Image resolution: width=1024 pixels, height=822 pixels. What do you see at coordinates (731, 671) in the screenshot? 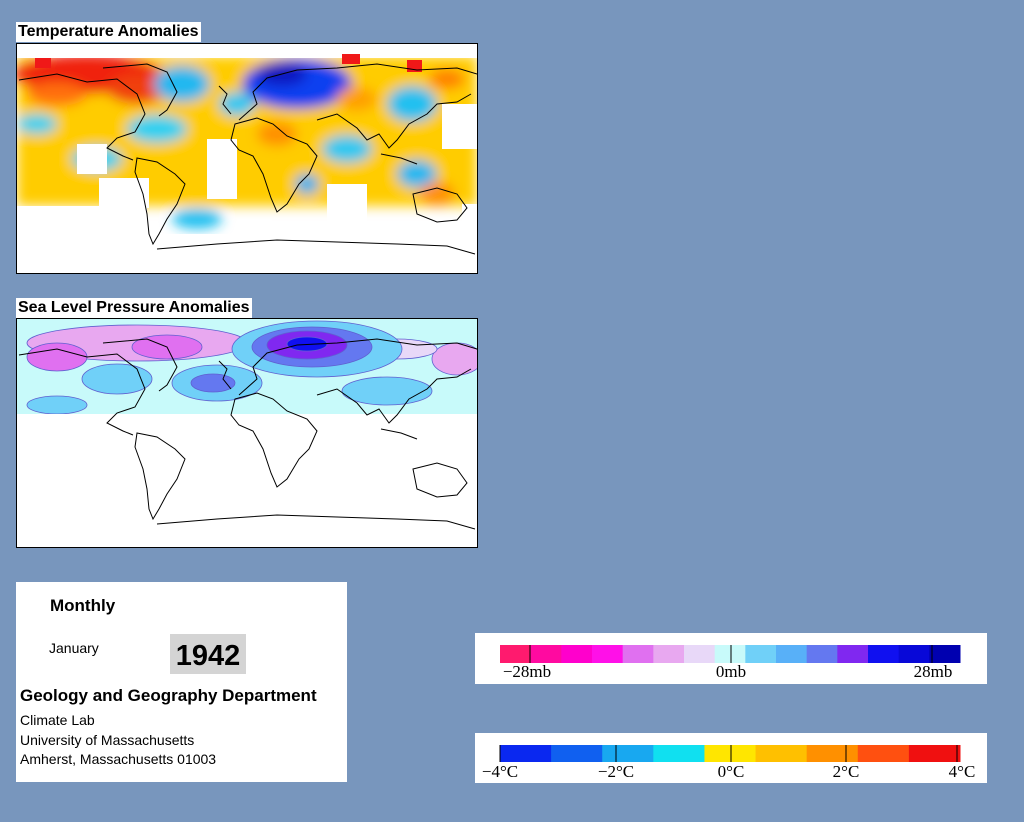
I see `pressure-legend-zero-label: 0mb` at bounding box center [731, 671].